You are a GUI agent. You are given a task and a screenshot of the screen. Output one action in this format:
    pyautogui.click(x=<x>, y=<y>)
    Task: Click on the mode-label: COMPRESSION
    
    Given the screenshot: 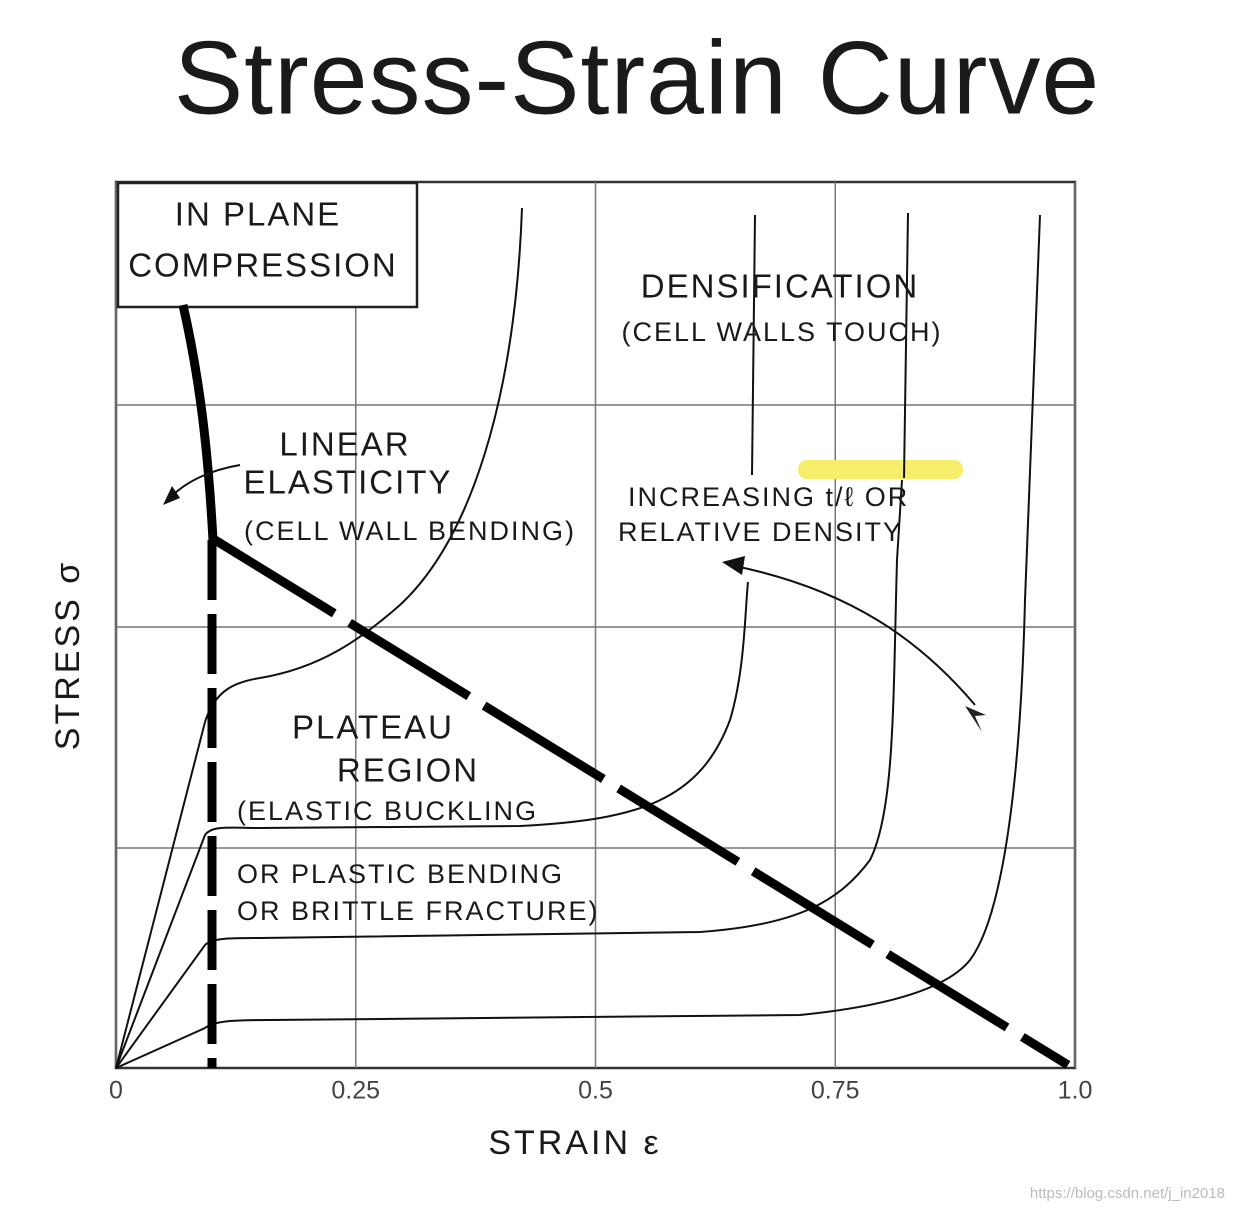 What is the action you would take?
    pyautogui.click(x=263, y=265)
    